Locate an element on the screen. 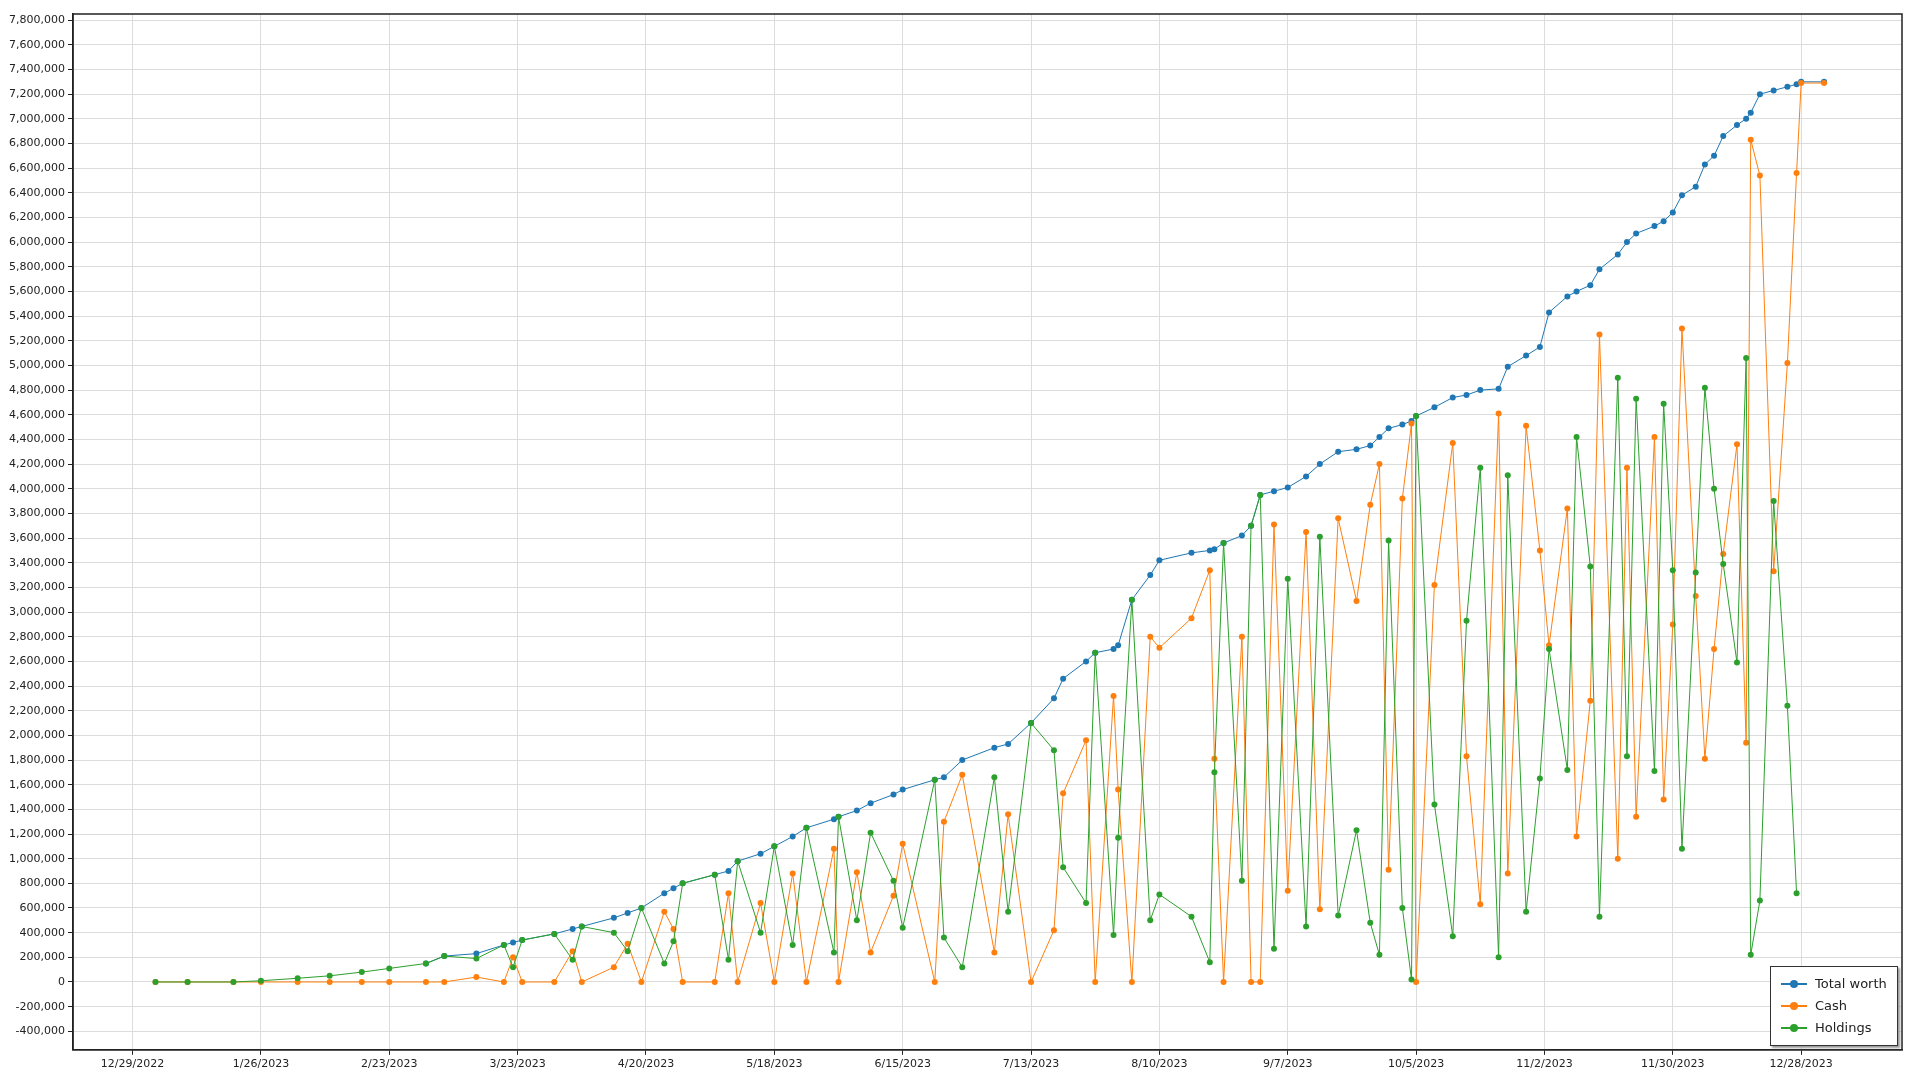 The width and height of the screenshot is (1920, 1080). x-tick-label: 11/2/2023 is located at coordinates (1544, 1064).